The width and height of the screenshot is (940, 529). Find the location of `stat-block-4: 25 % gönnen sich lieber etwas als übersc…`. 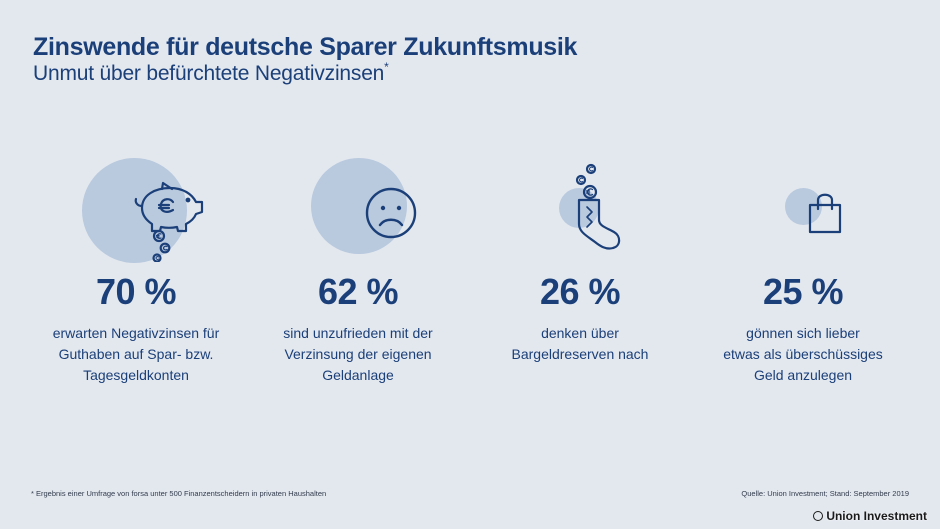

stat-block-4: 25 % gönnen sich lieber etwas als übersc… is located at coordinates (803, 268).